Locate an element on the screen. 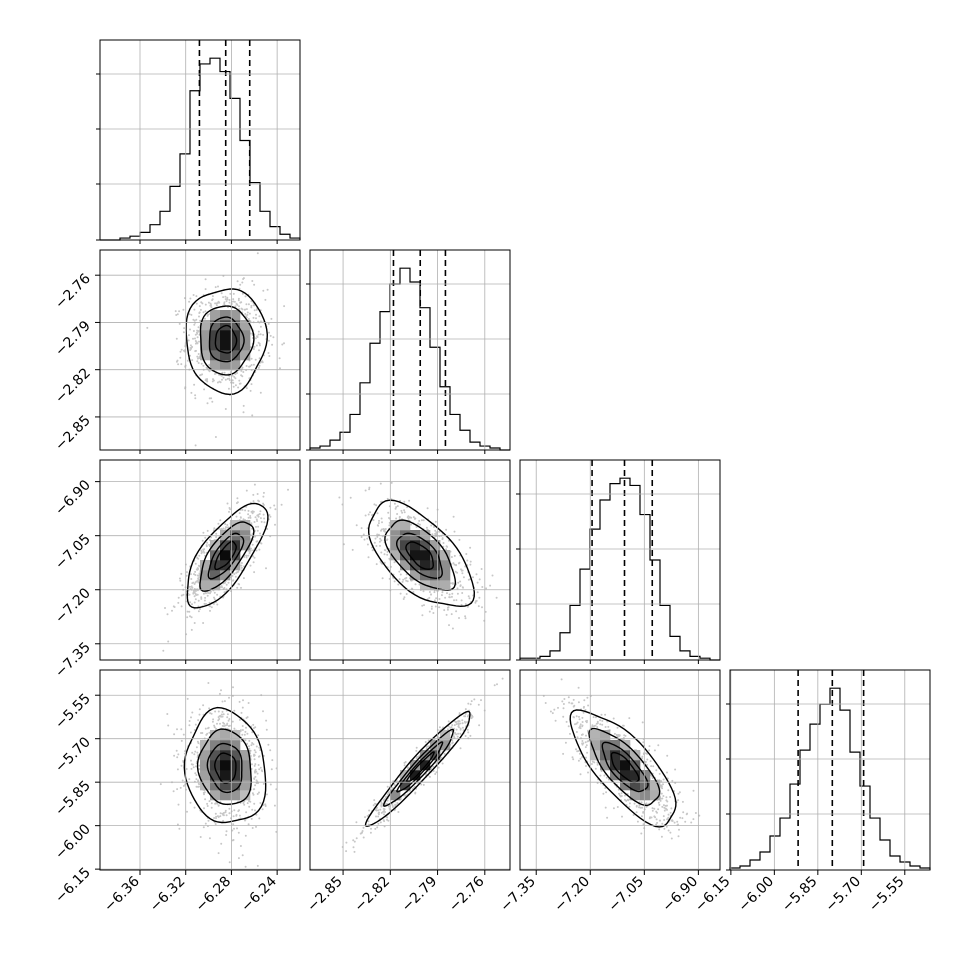 Image resolution: width=970 pixels, height=975 pixels. y-tick-label: −7.20 is located at coordinates (73, 606).